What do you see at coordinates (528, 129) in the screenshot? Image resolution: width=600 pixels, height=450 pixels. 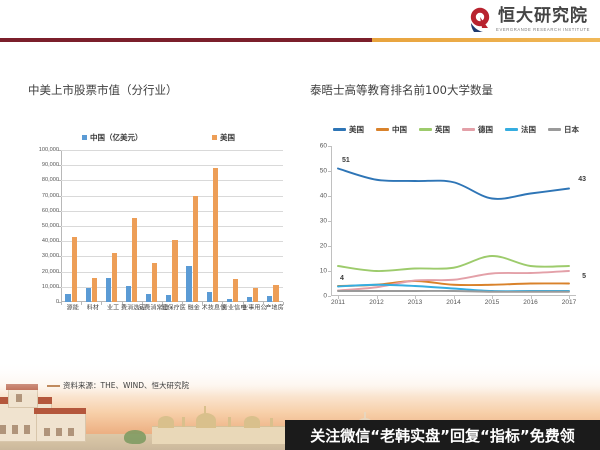 I see `line-legend-label: 法国` at bounding box center [528, 129].